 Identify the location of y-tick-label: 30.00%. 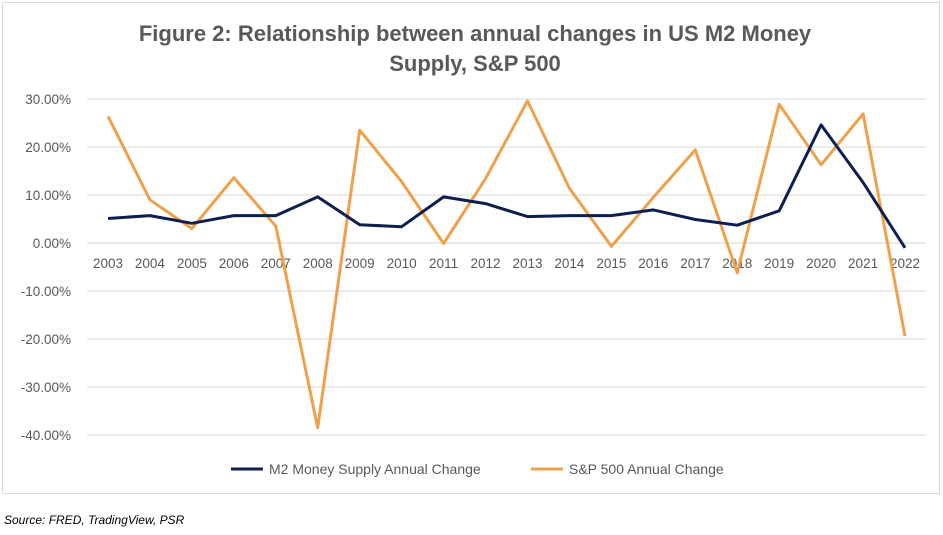
(48, 99).